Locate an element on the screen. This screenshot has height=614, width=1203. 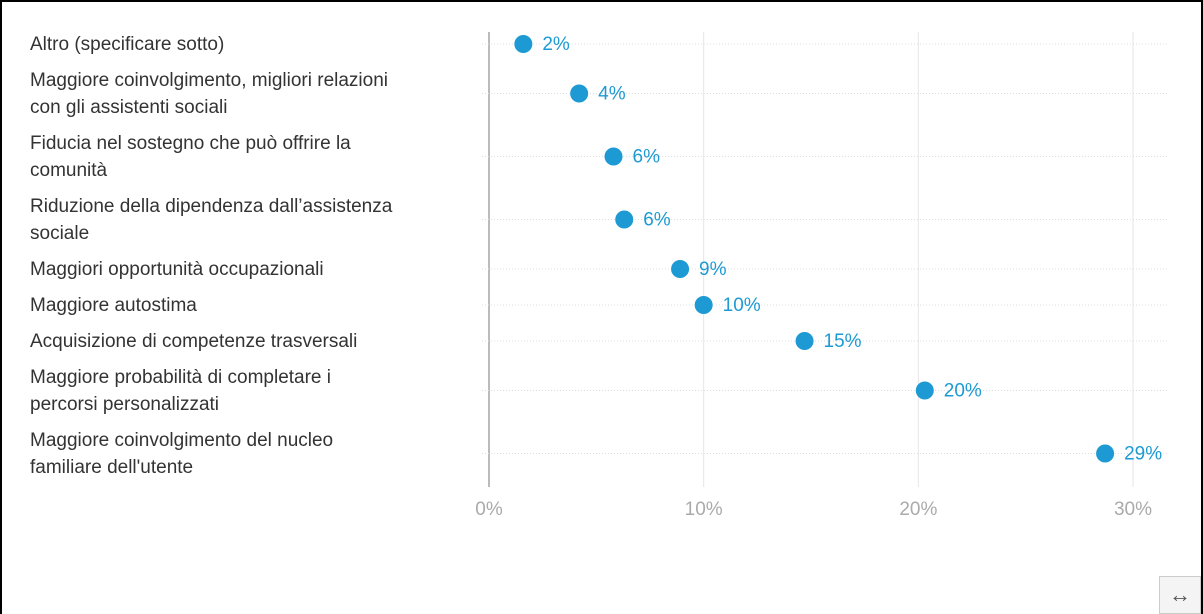
category-label: Maggiore autostima is located at coordinates (113, 305).